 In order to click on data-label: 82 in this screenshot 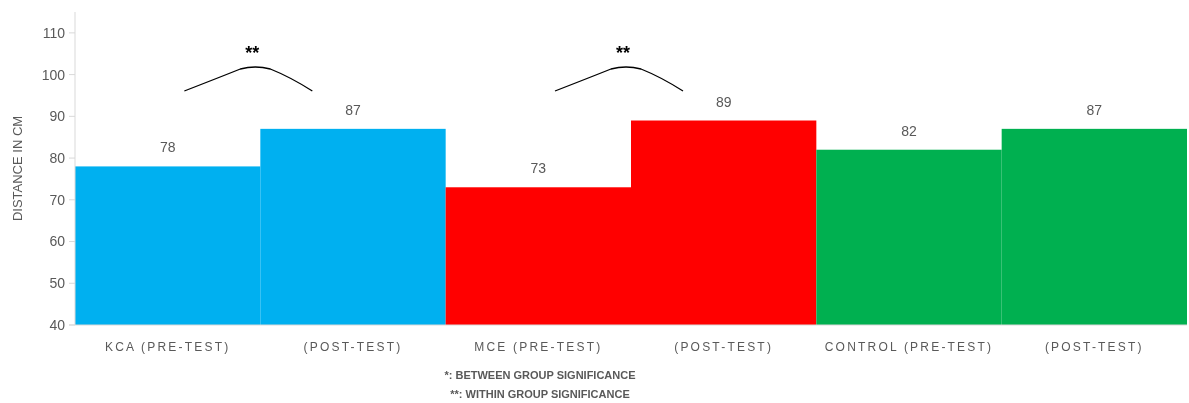, I will do `click(909, 130)`.